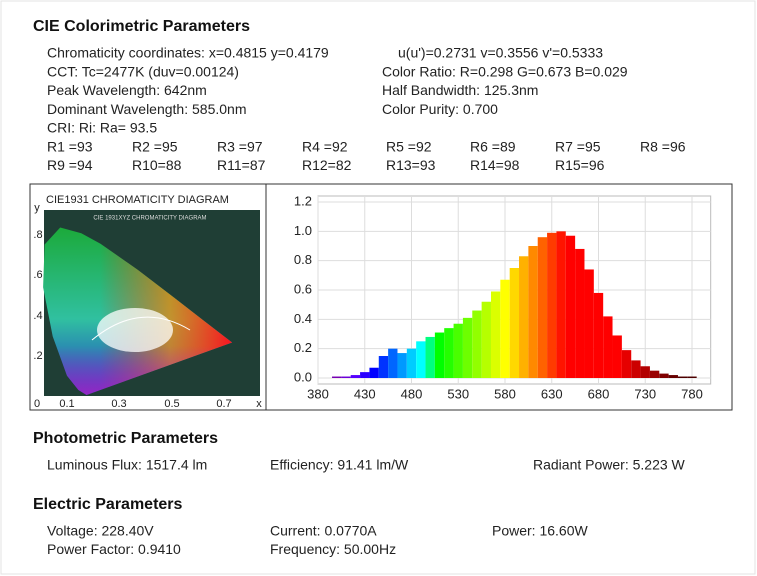 The height and width of the screenshot is (576, 757). I want to click on param-text: Voltage: 228.40V, so click(100, 531).